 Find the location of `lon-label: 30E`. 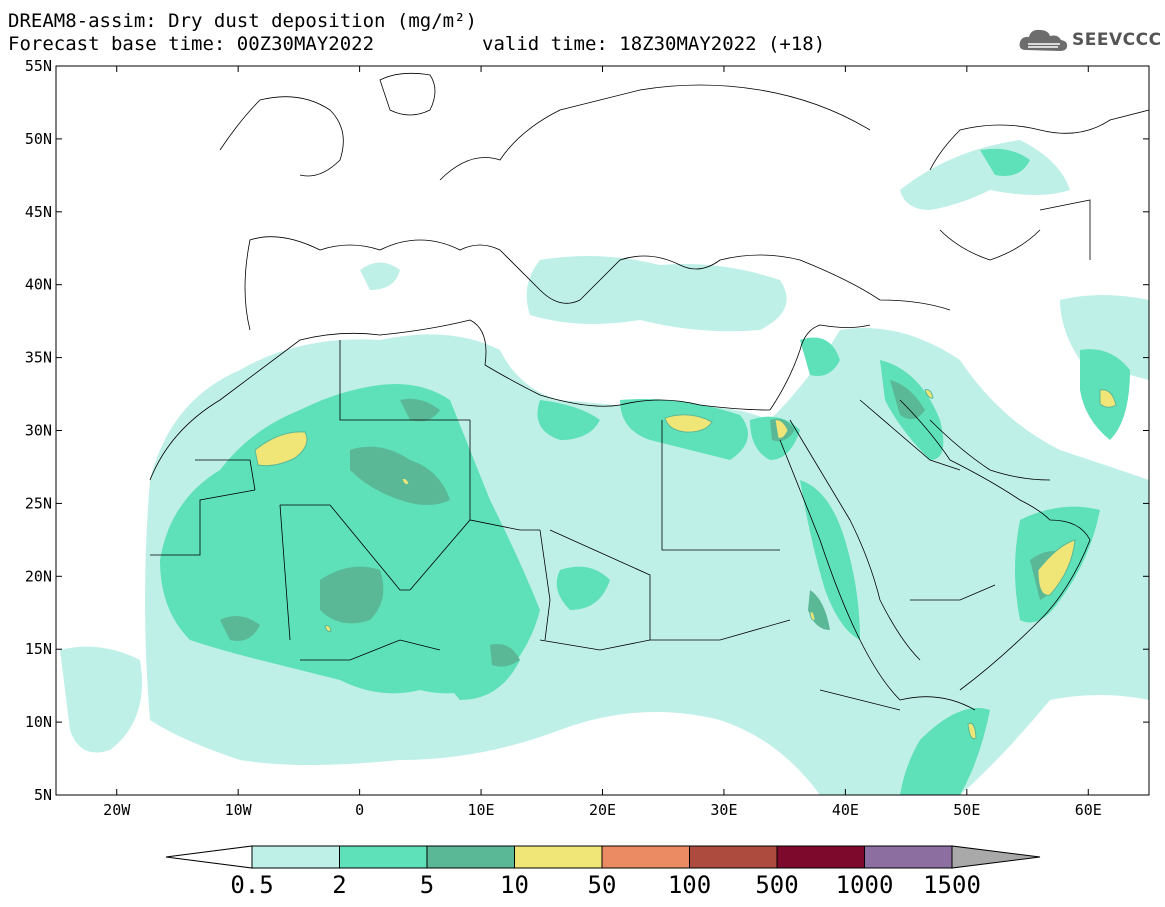

lon-label: 30E is located at coordinates (723, 810).